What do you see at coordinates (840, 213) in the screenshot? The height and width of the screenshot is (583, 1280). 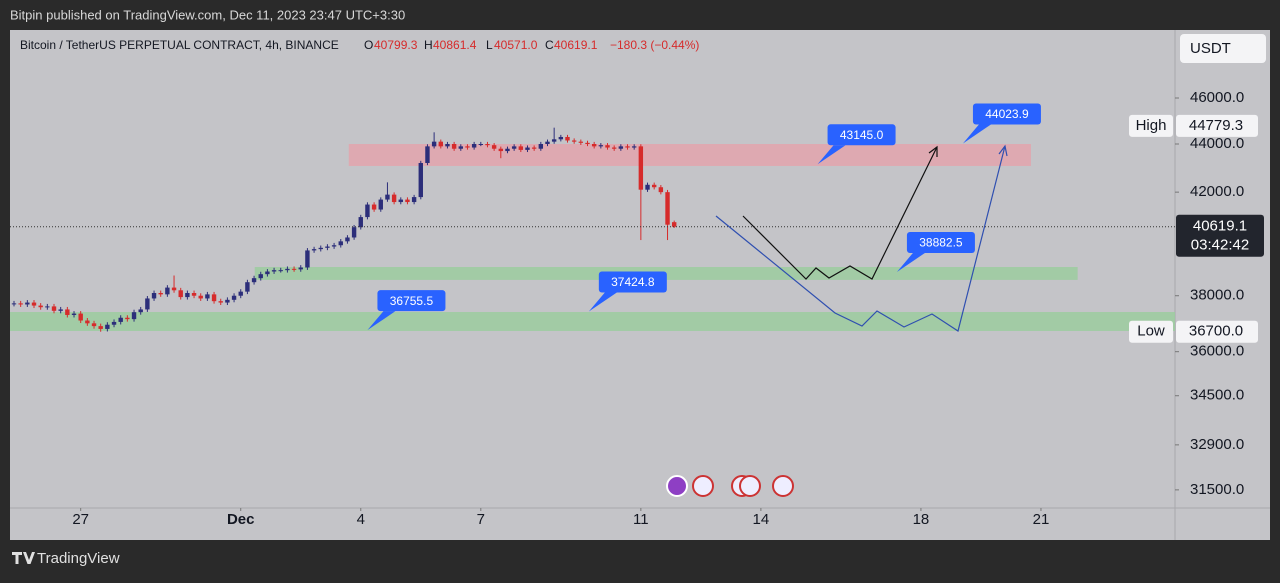 I see `projection-black` at bounding box center [840, 213].